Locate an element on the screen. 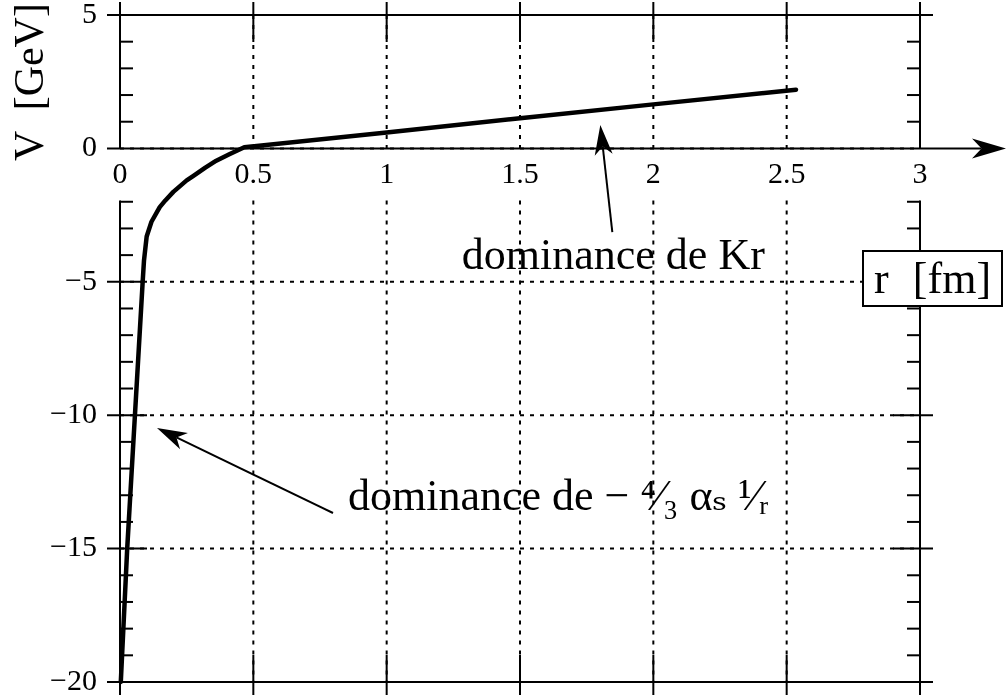 This screenshot has height=700, width=1008. y-tick-label: 5 is located at coordinates (89, 14).